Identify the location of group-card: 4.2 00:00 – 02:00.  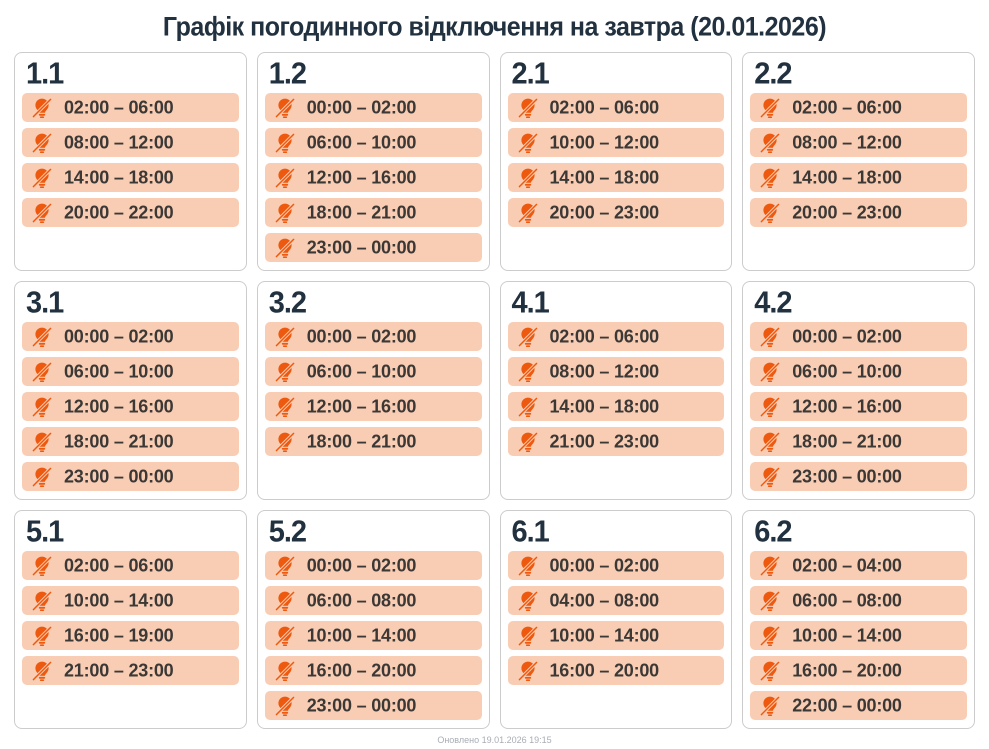
(858, 390).